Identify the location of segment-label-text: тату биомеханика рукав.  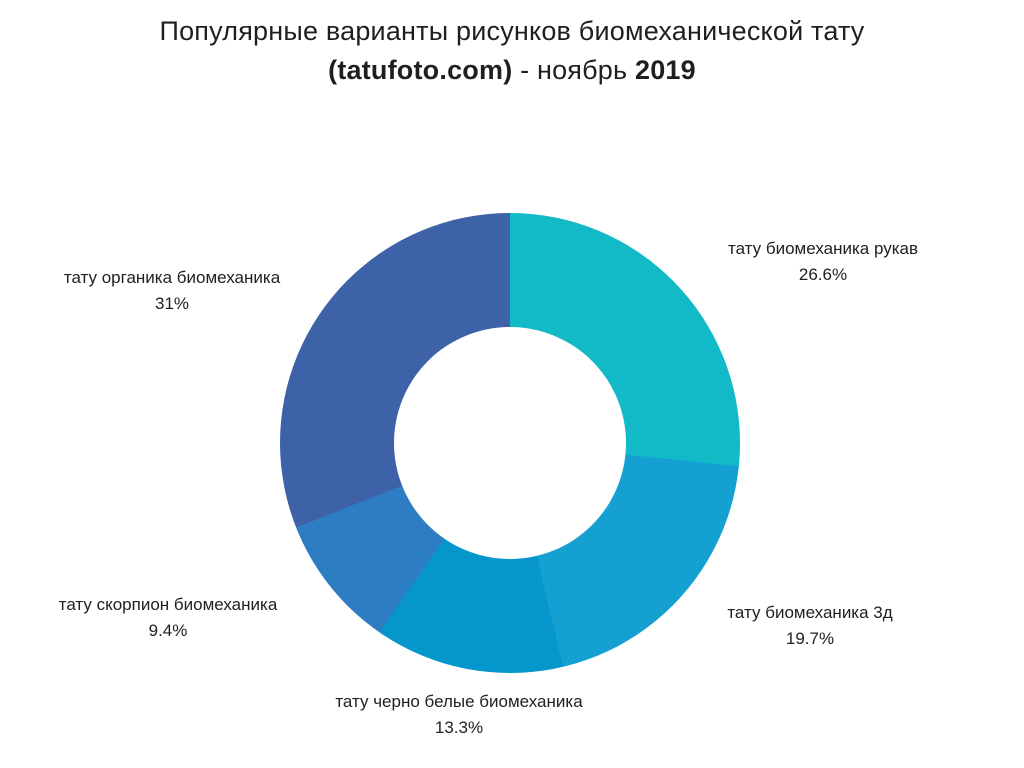
(823, 248).